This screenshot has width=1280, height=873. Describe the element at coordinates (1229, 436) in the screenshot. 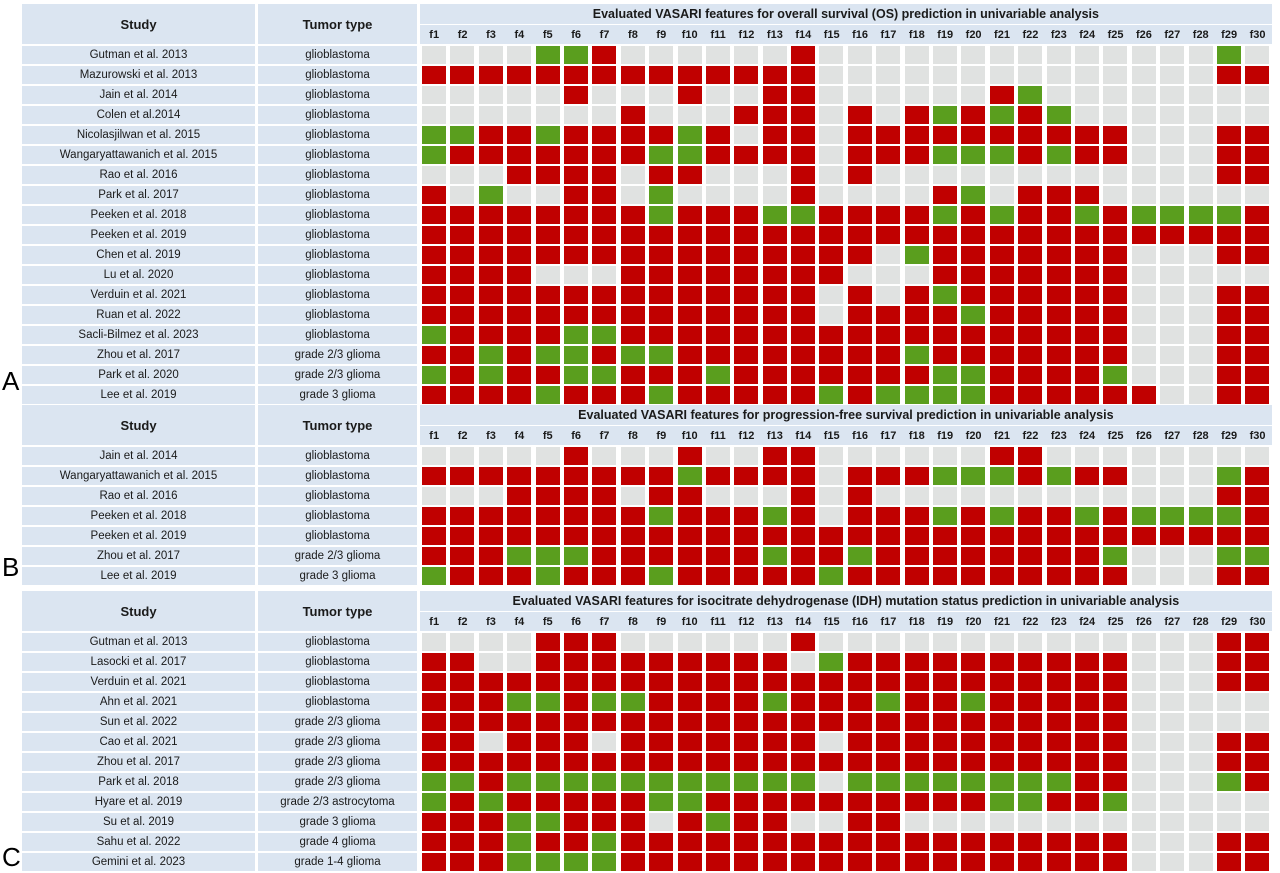

I see `feature-header-f29: f29` at that location.